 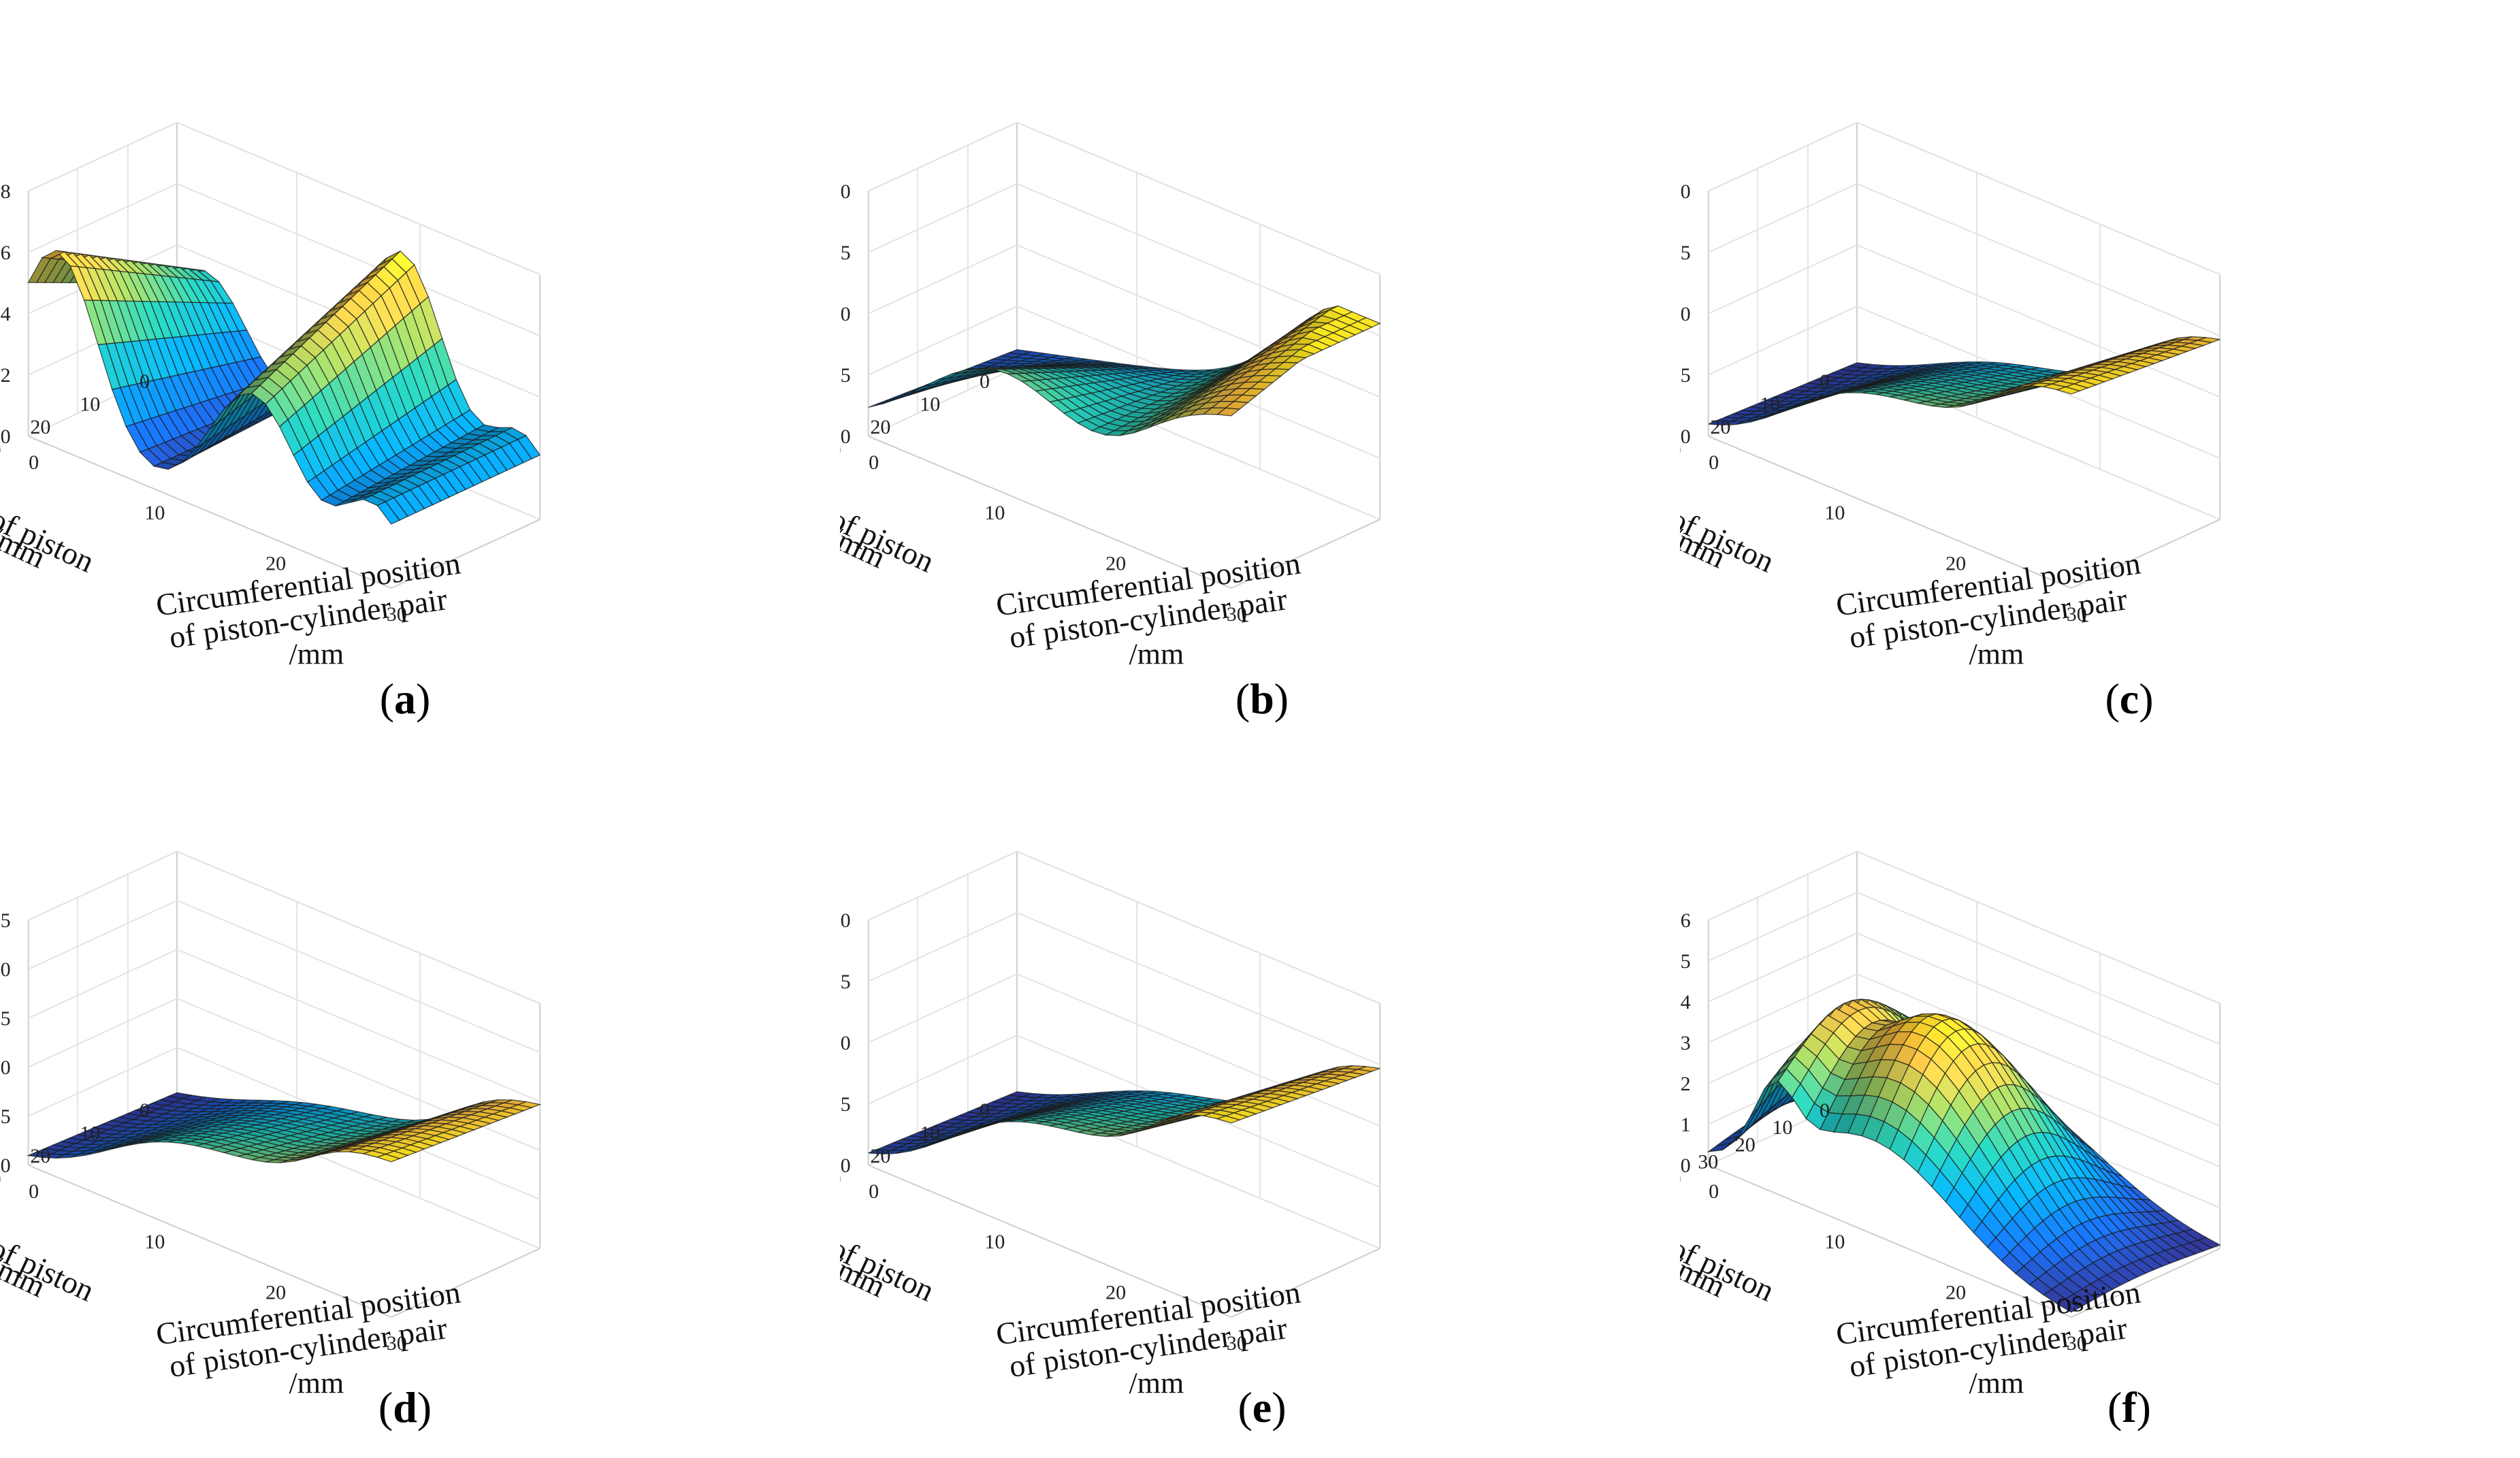 What do you see at coordinates (405, 1407) in the screenshot?
I see `panel-label-d: d` at bounding box center [405, 1407].